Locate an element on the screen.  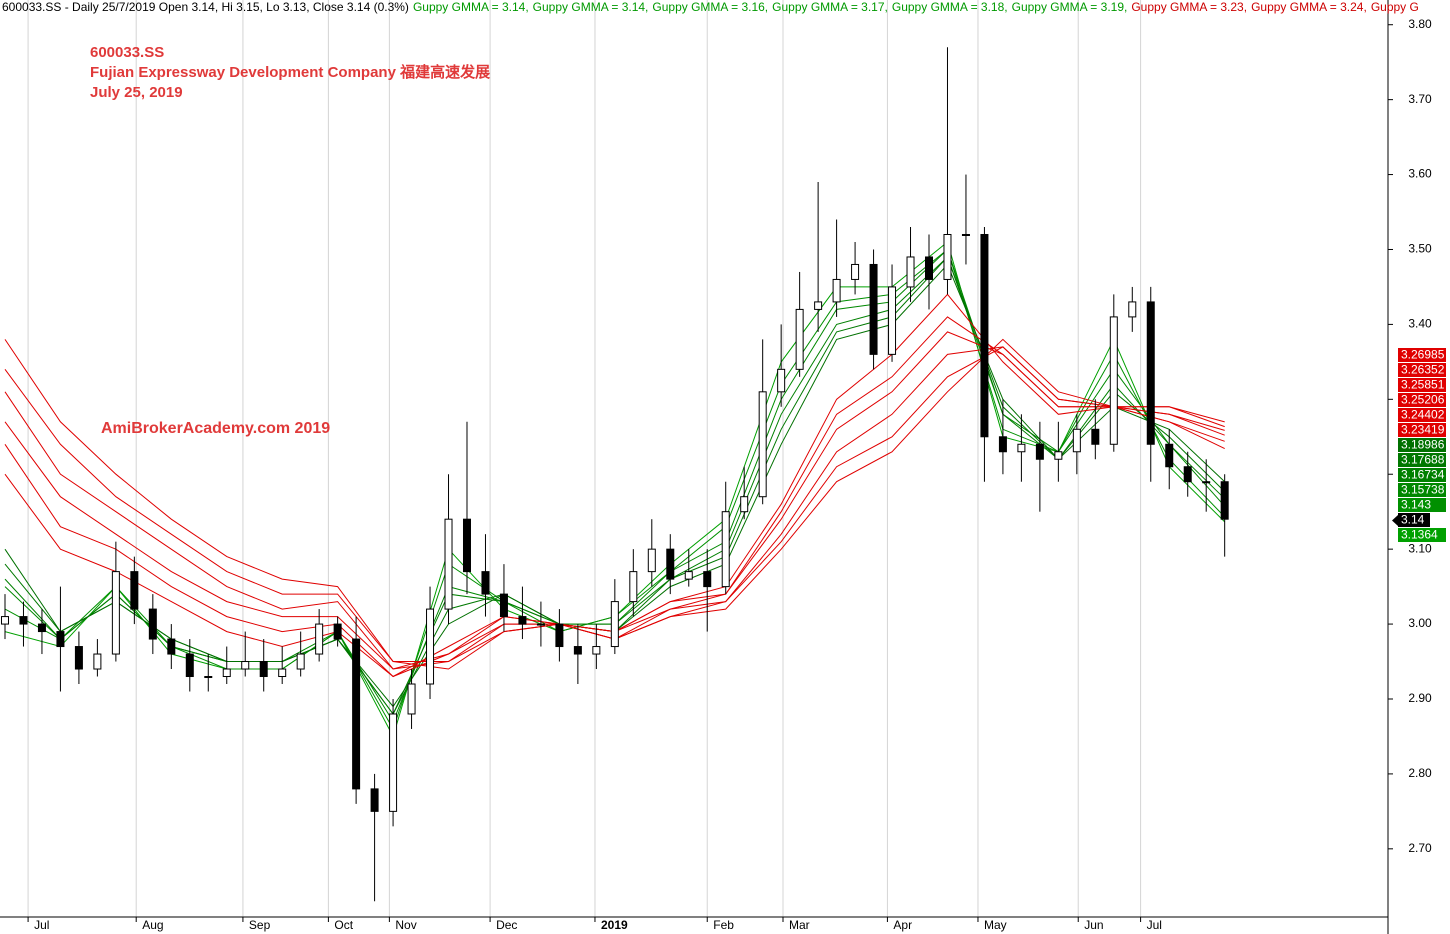
header-gmma: Guppy GMMA = 3.18, is located at coordinates (950, 7).